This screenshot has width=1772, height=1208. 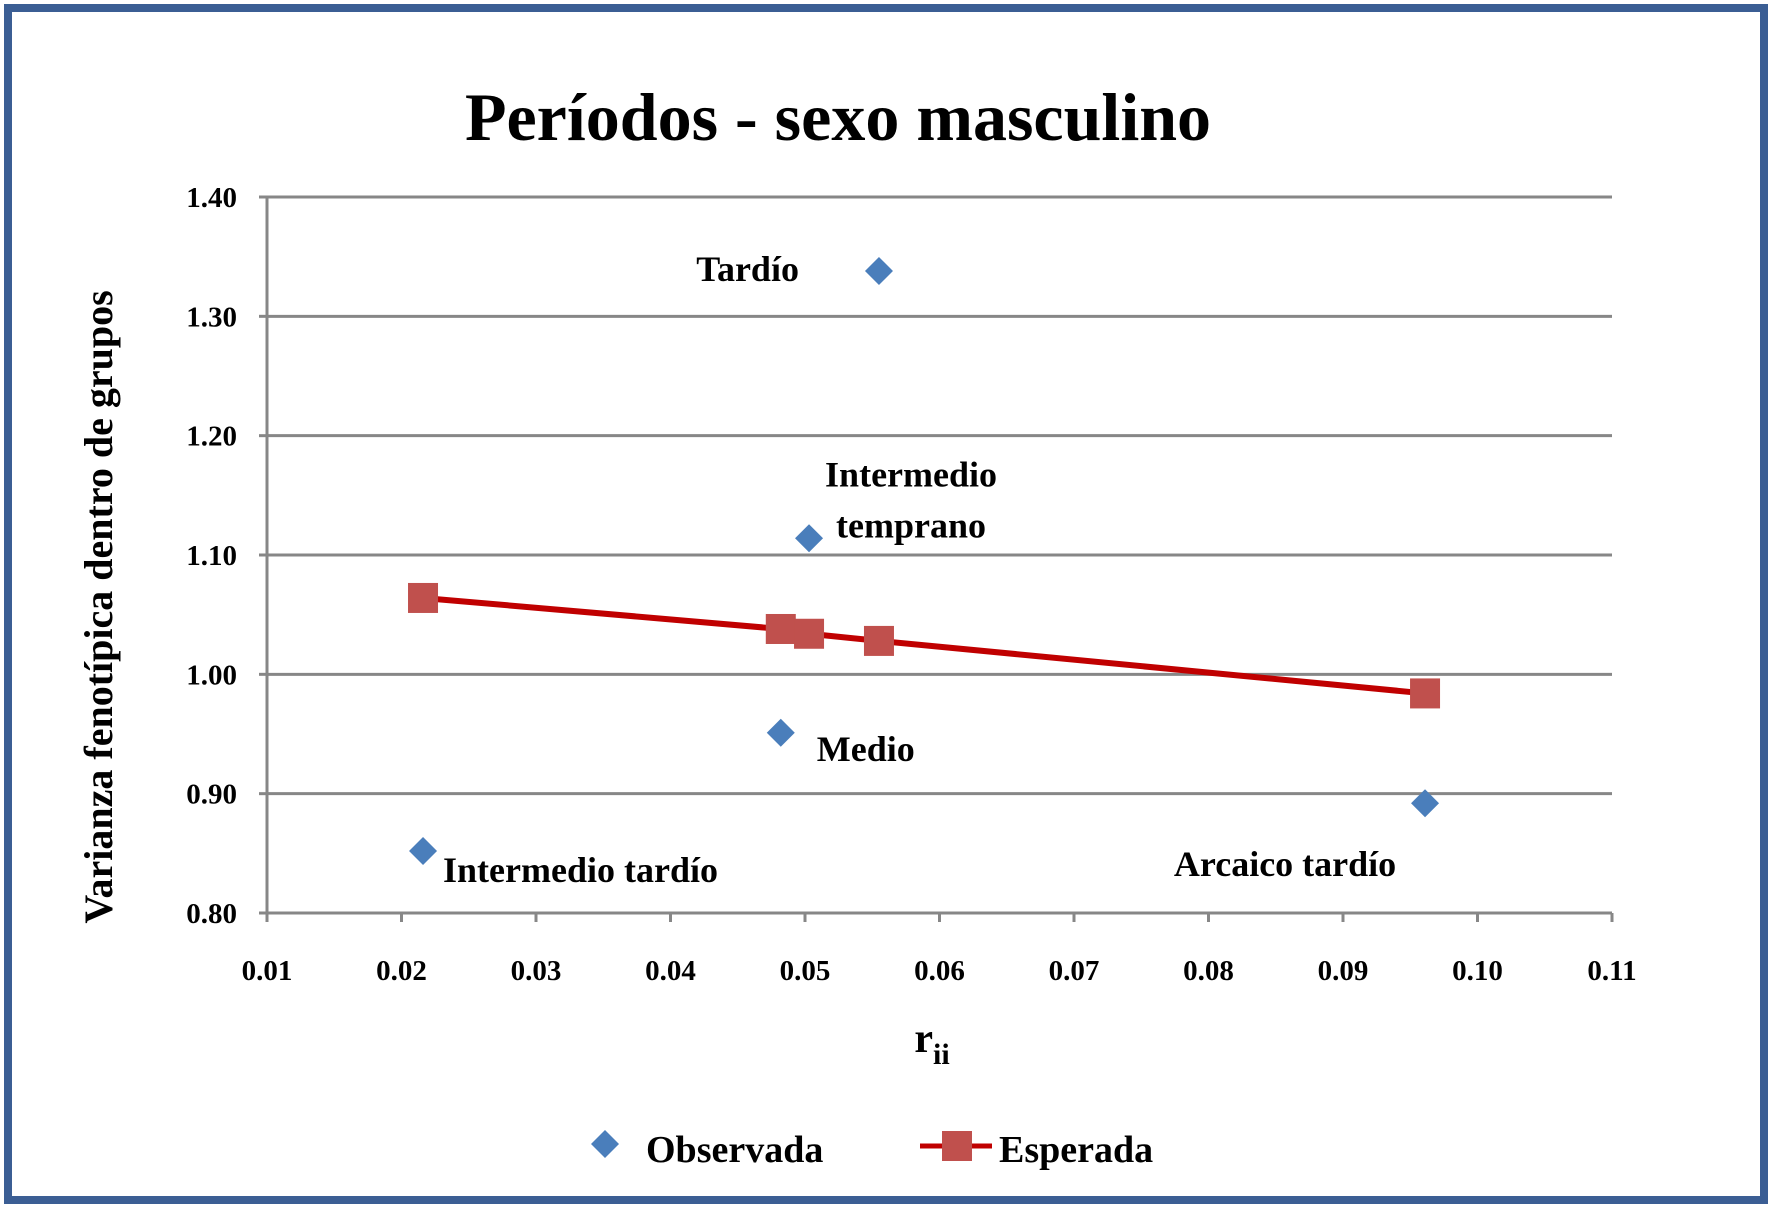 I want to click on point-label-line: temprano, so click(x=911, y=525).